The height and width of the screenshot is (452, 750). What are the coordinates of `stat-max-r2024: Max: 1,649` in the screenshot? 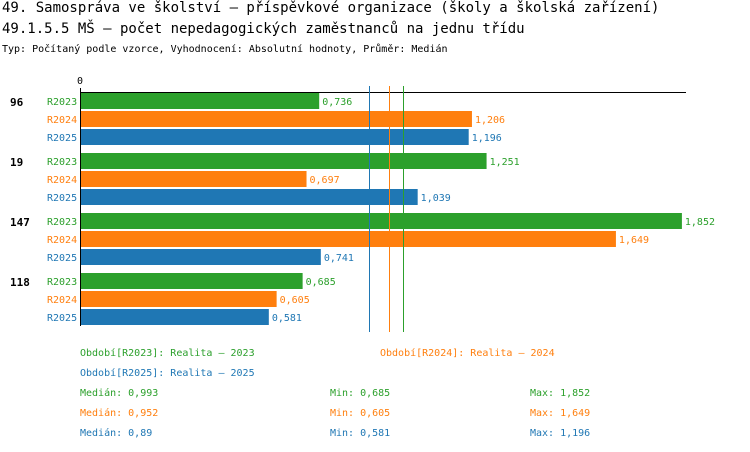 It's located at (560, 413).